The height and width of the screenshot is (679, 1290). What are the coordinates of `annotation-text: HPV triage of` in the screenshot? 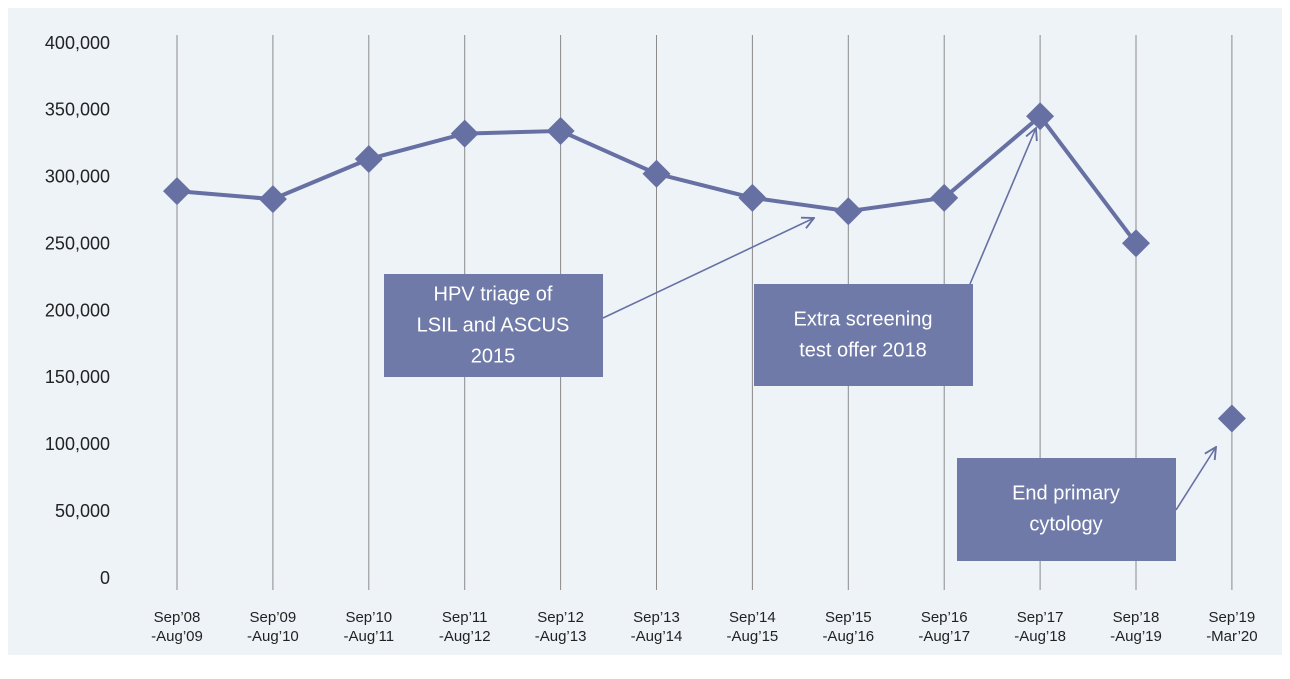 It's located at (493, 294).